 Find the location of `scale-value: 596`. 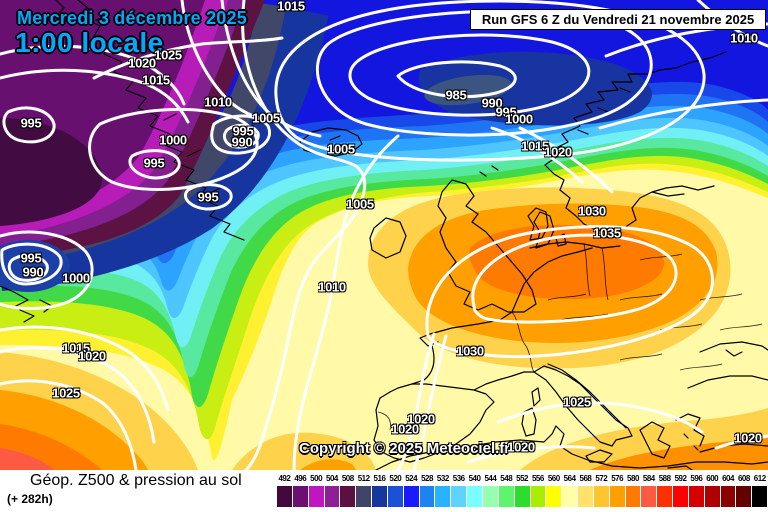

scale-value: 596 is located at coordinates (696, 478).